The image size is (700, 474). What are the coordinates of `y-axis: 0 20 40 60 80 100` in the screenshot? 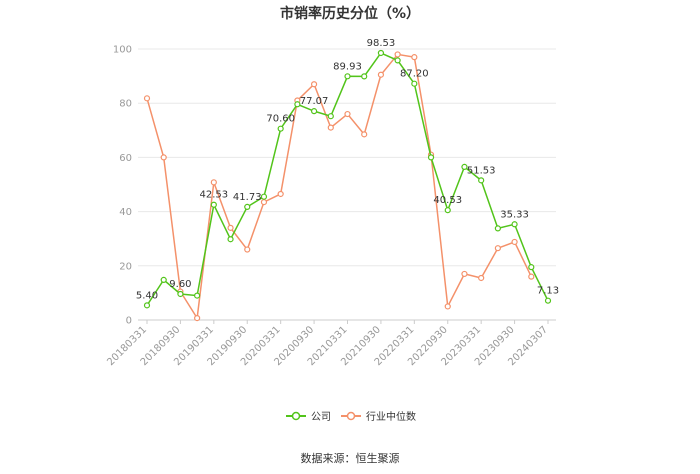 It's located at (122, 186).